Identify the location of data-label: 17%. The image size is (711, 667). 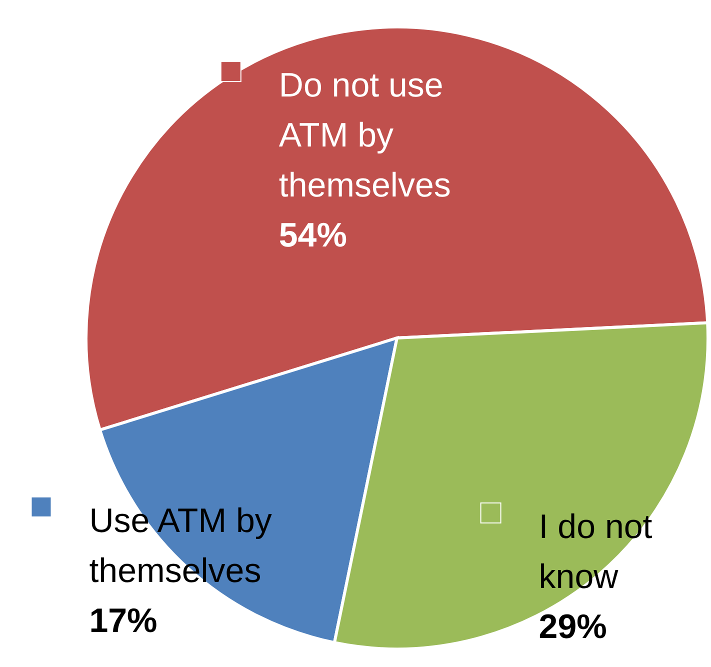
(123, 621).